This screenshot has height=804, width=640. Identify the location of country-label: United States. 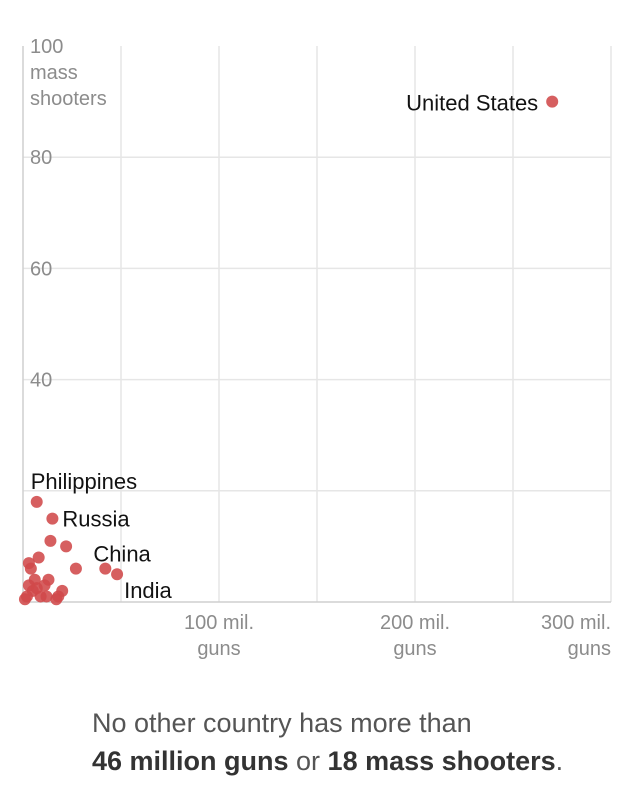
(472, 103).